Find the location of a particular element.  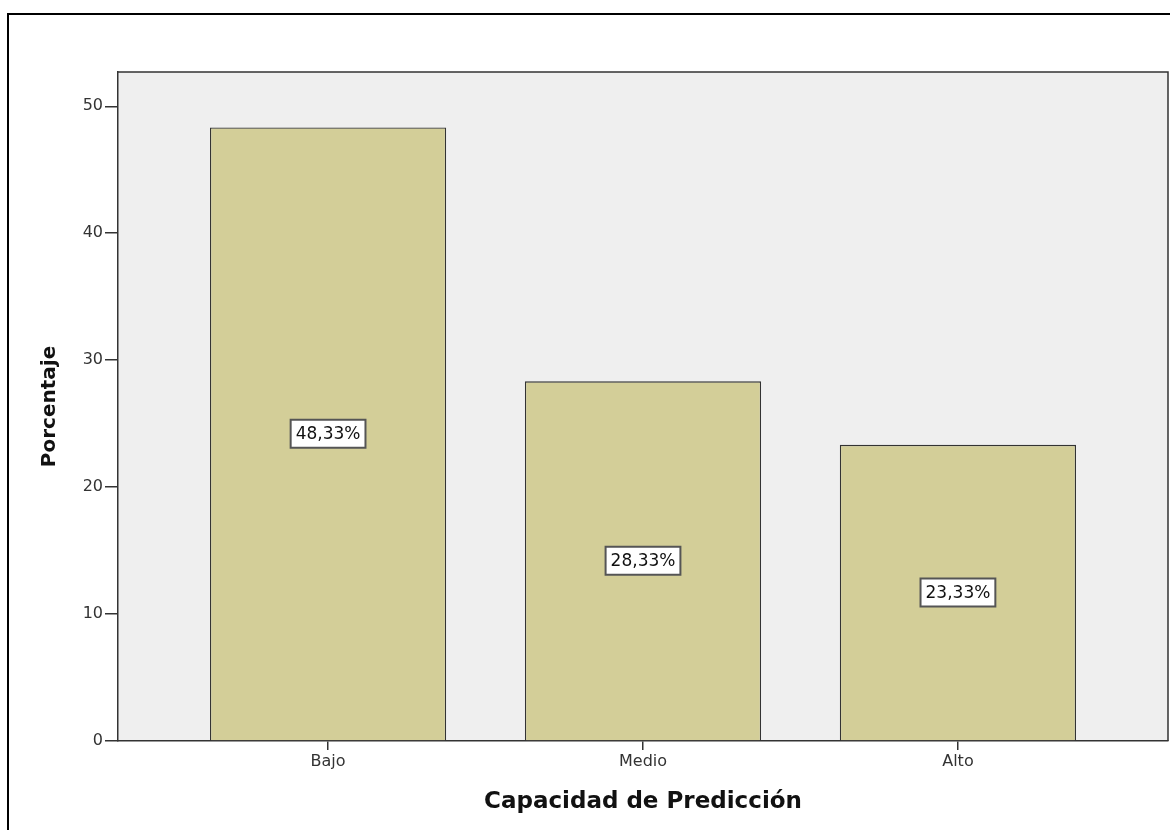

y-tick-label: 0 is located at coordinates (97, 740).